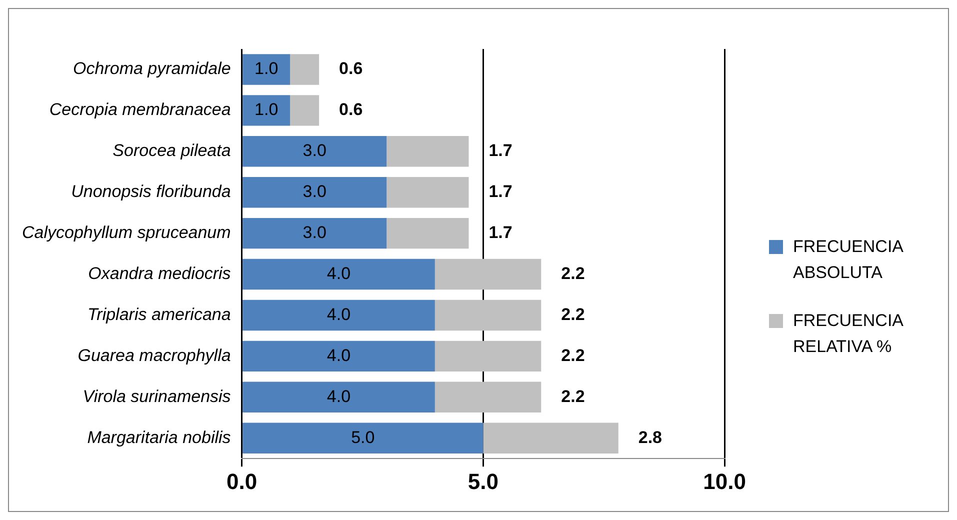 This screenshot has width=957, height=520. Describe the element at coordinates (483, 481) in the screenshot. I see `x-tick-label: 5.0` at that location.